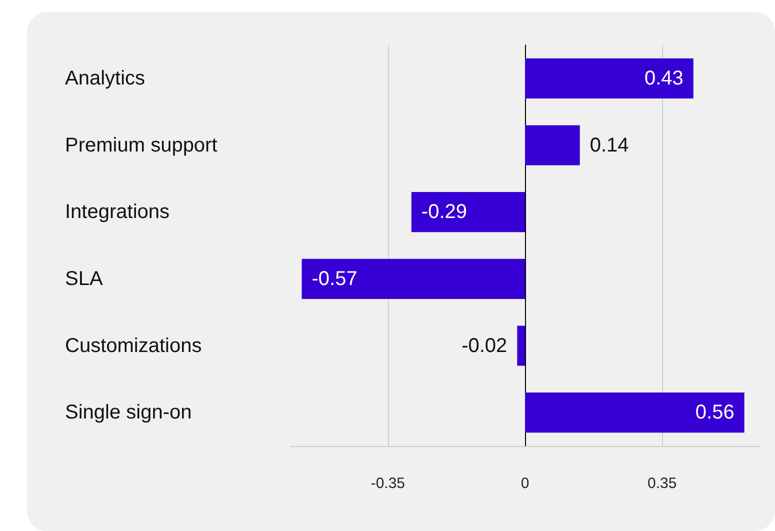  What do you see at coordinates (128, 413) in the screenshot?
I see `y-tick-label: Single sign-on` at bounding box center [128, 413].